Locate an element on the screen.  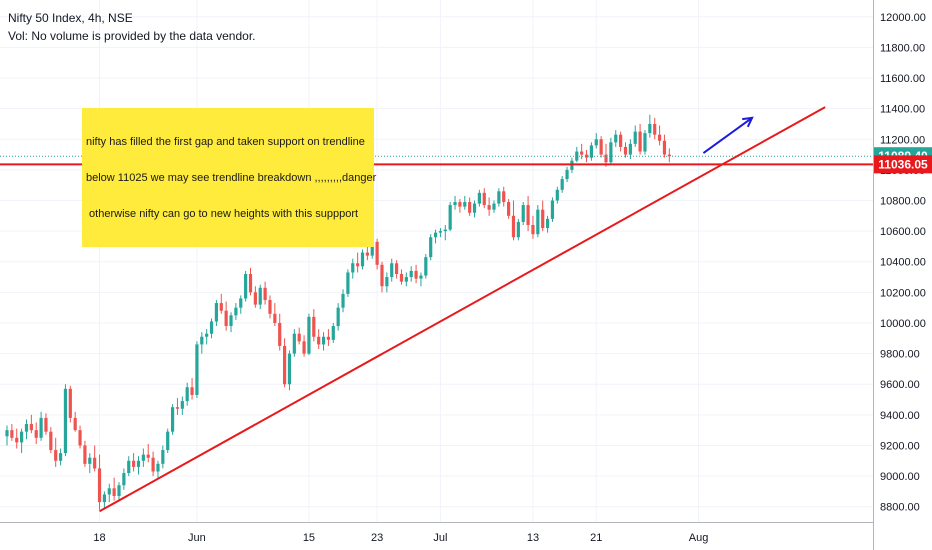
x-tick-label: Jun is located at coordinates (197, 538).